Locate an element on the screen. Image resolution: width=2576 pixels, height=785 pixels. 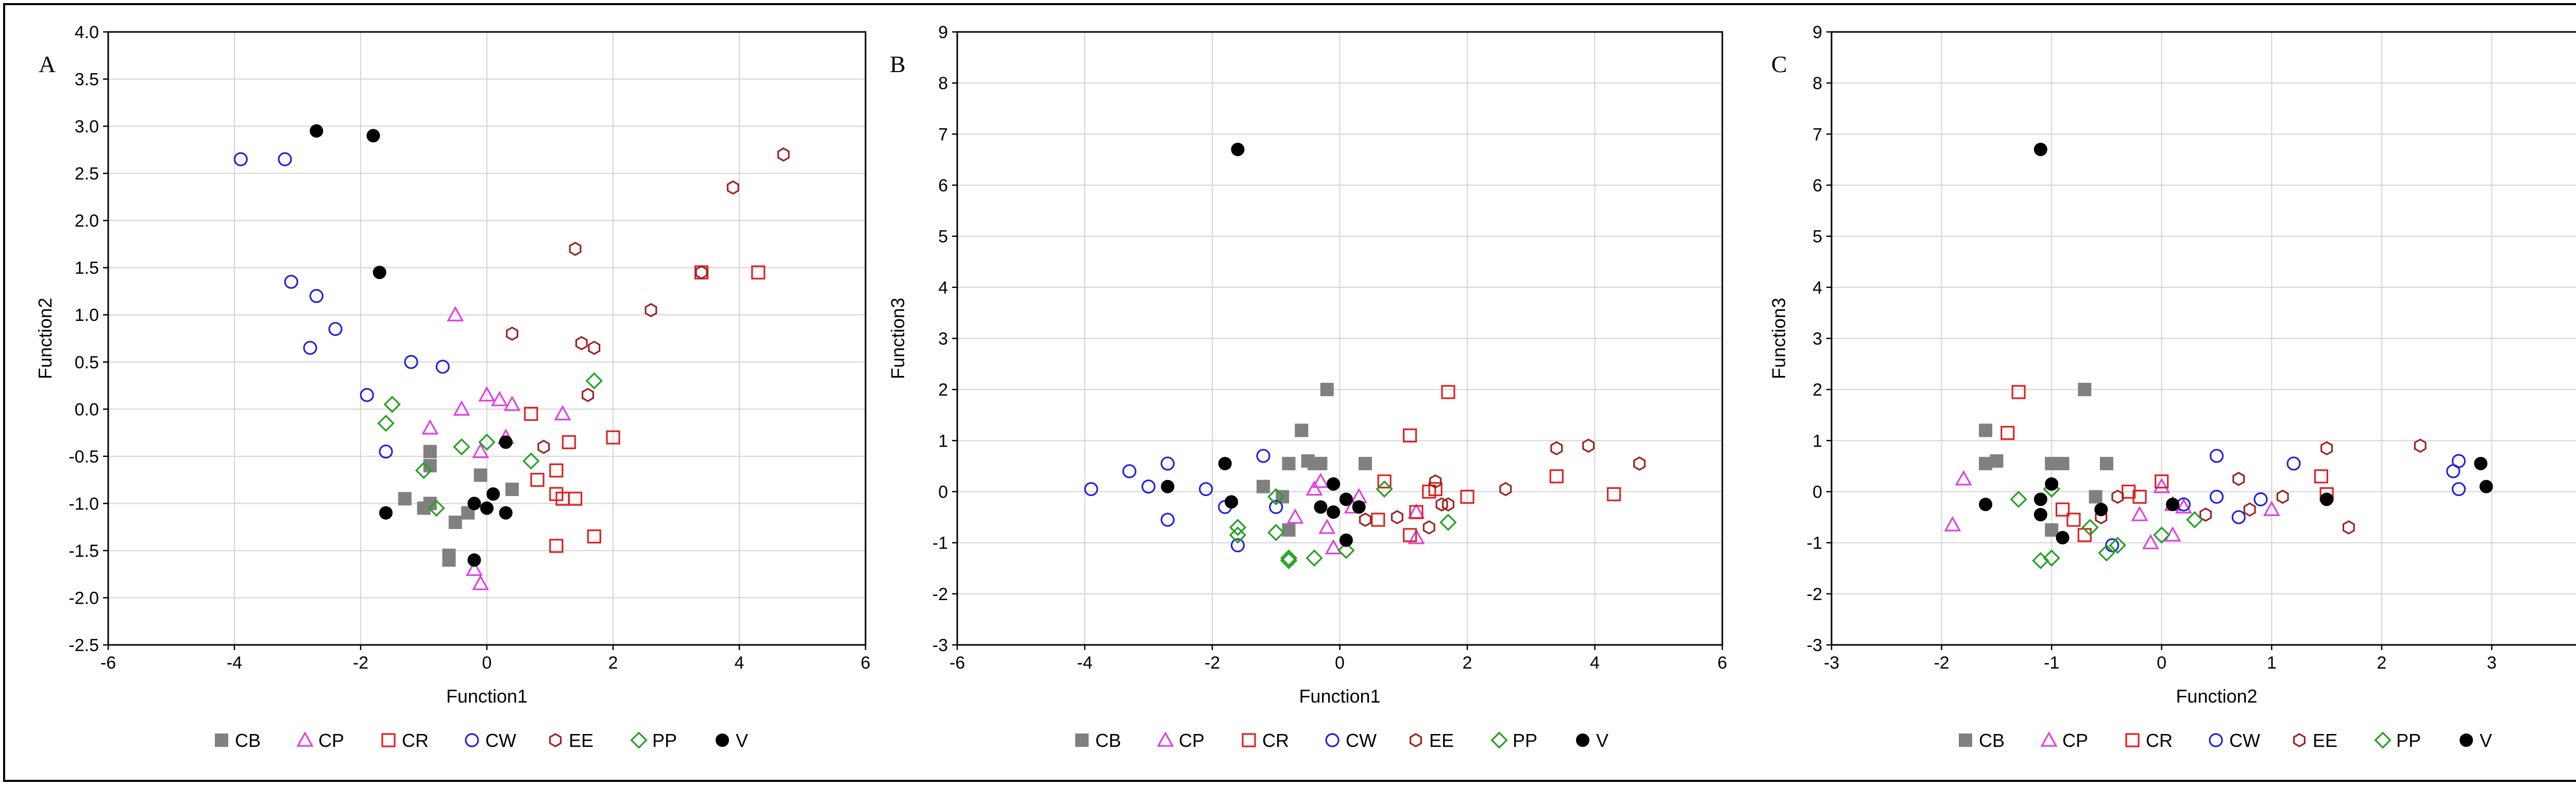
panel-b-x-axis-label: Function1 is located at coordinates (1339, 696).